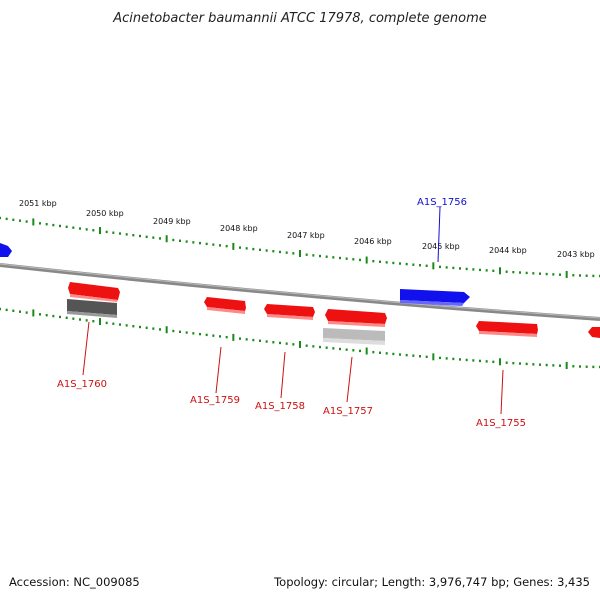 The image size is (600, 600). Describe the element at coordinates (300, 292) in the screenshot. I see `genome-backbone` at that location.